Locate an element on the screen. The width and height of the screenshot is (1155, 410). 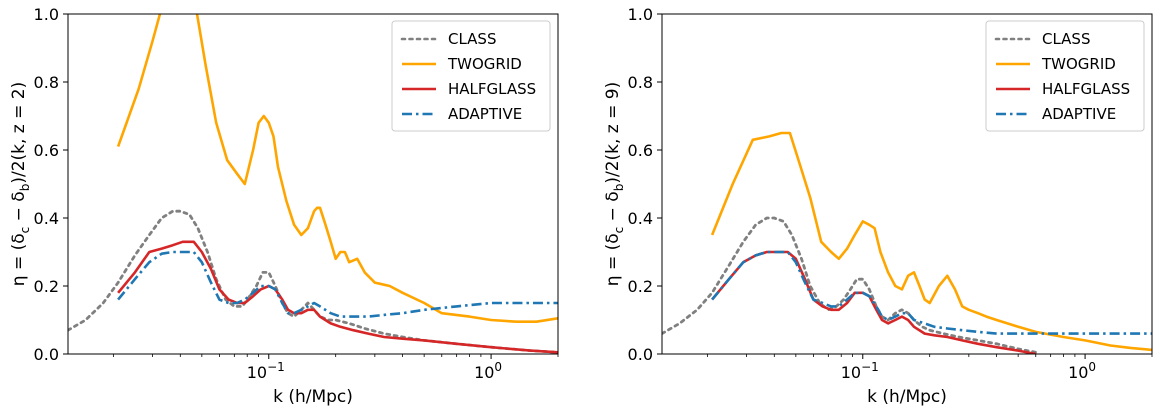
y-axis-label: η = (δc − δb)/2(k, z = 2) is located at coordinates (20, 184).